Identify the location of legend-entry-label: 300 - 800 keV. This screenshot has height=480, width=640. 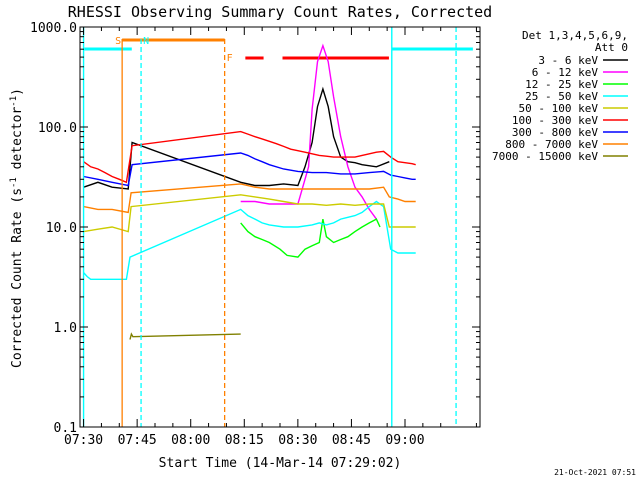
(555, 132).